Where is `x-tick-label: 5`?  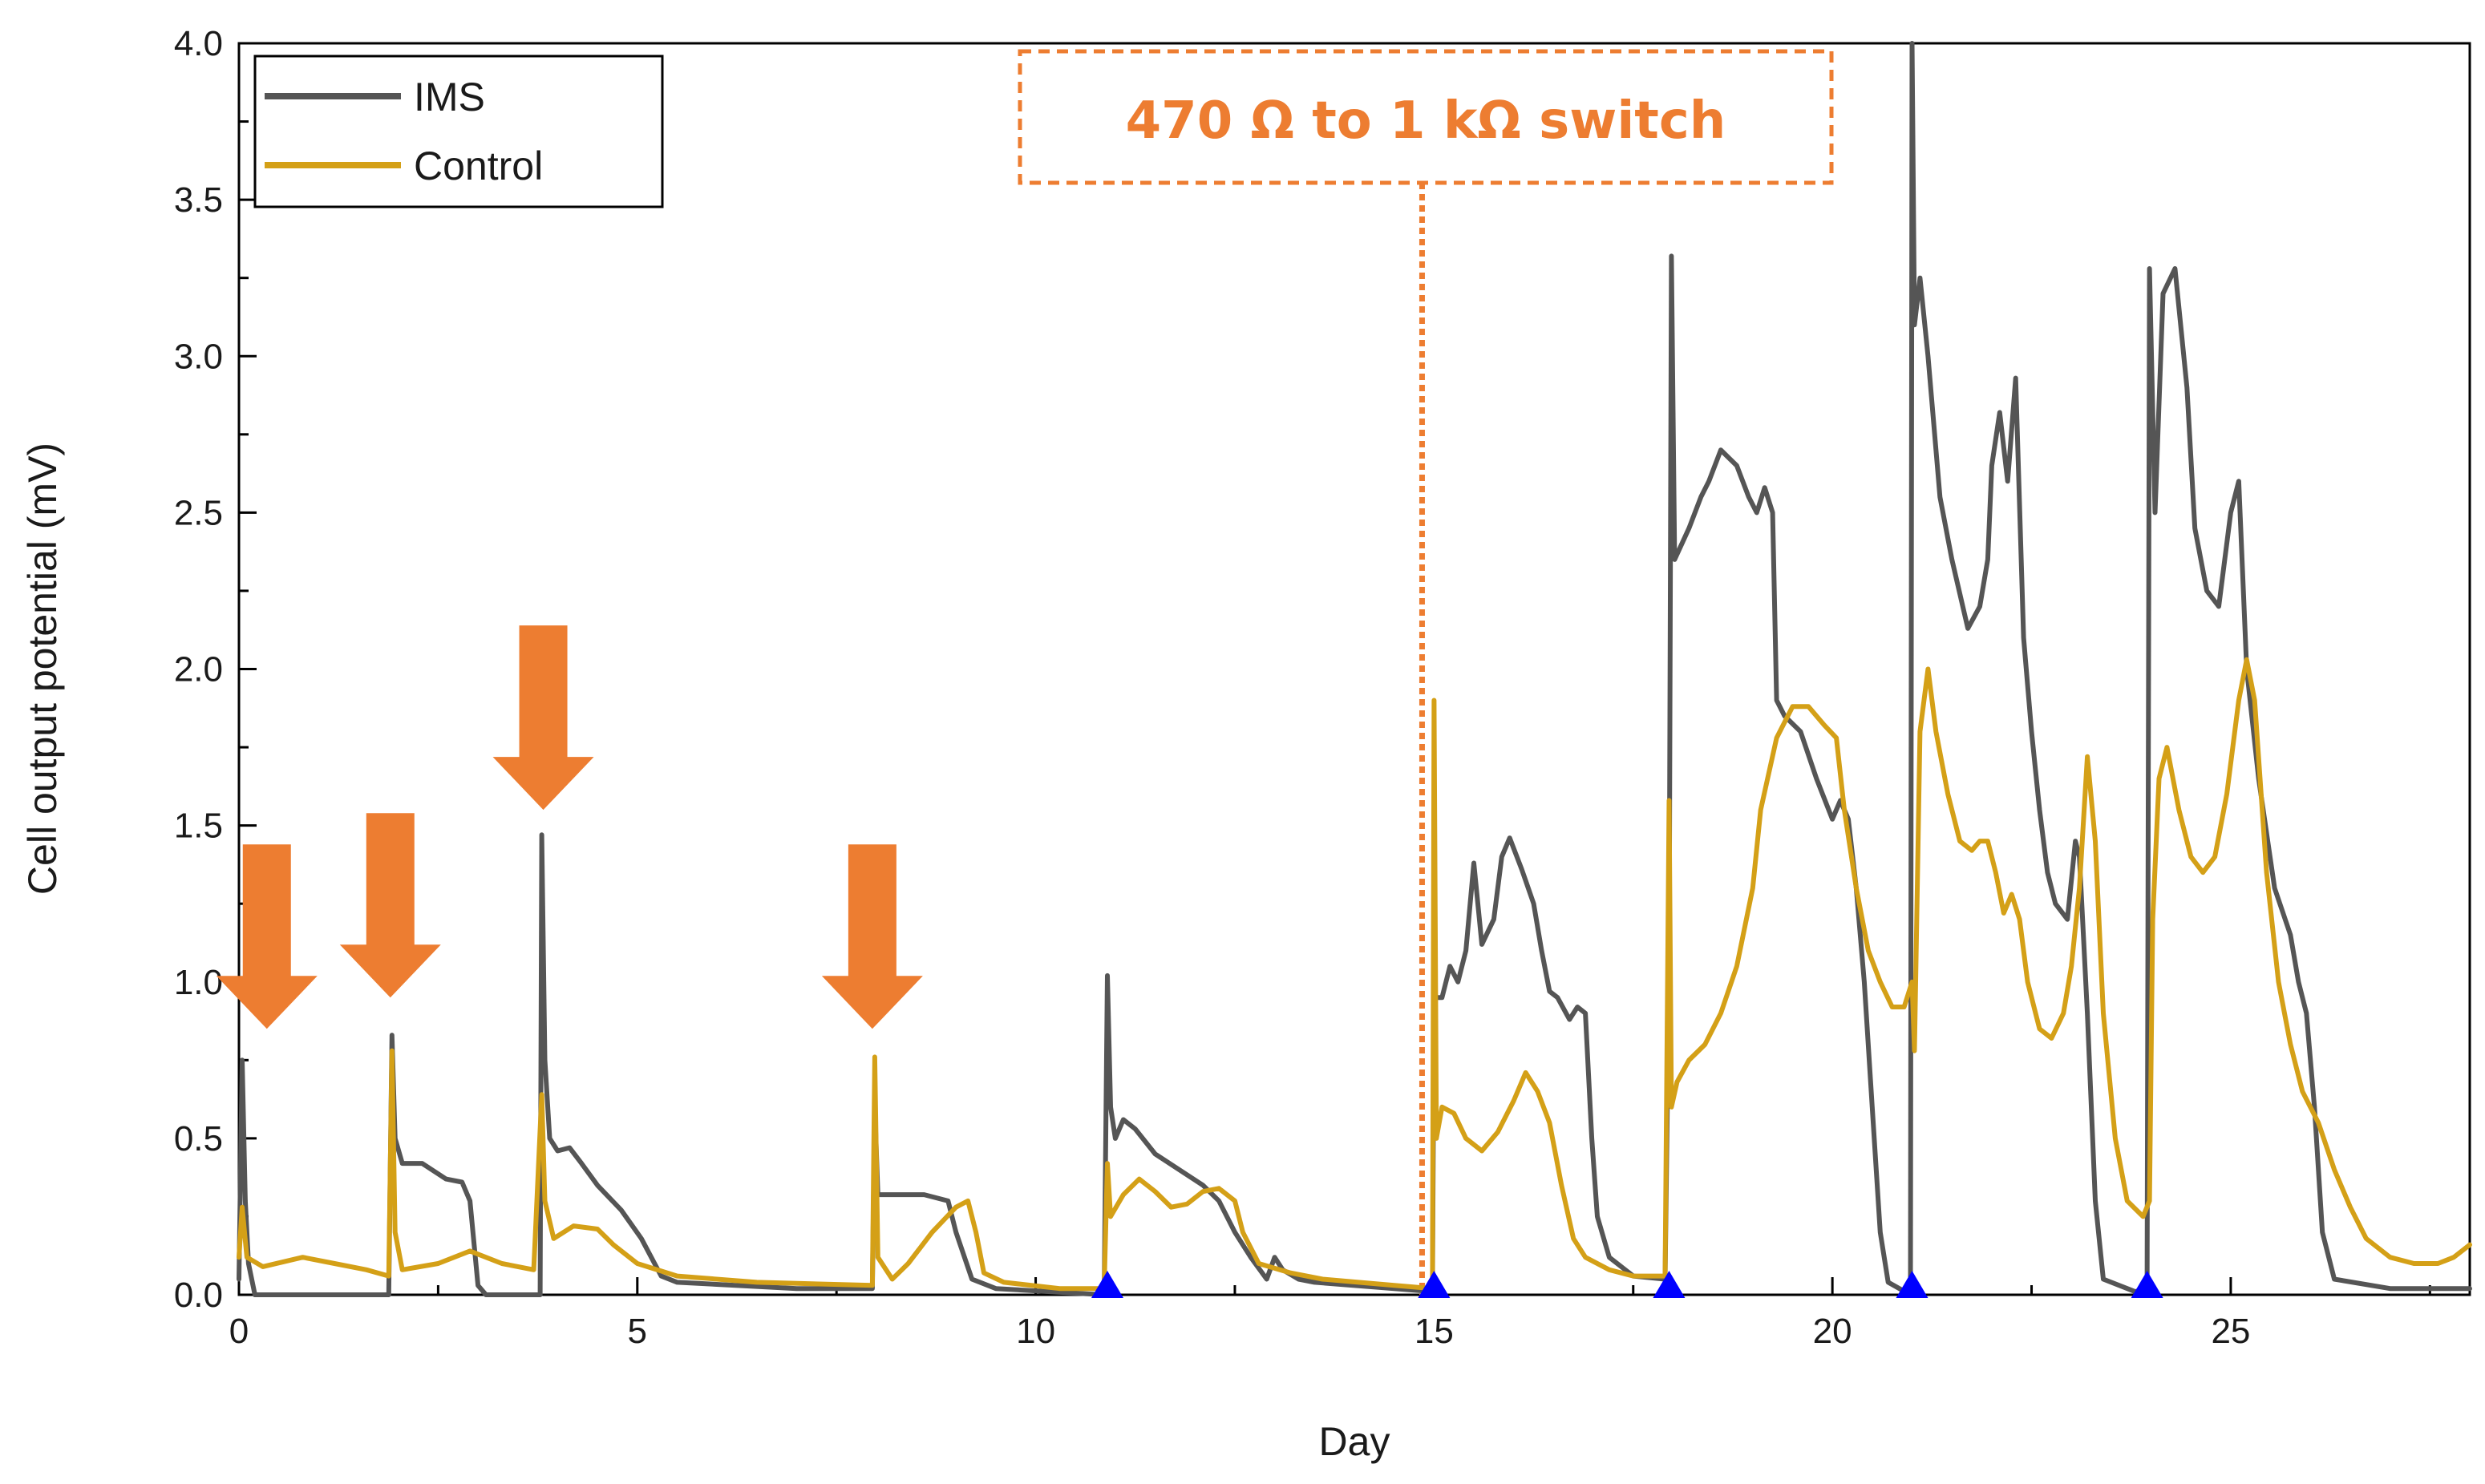 x-tick-label: 5 is located at coordinates (637, 1331).